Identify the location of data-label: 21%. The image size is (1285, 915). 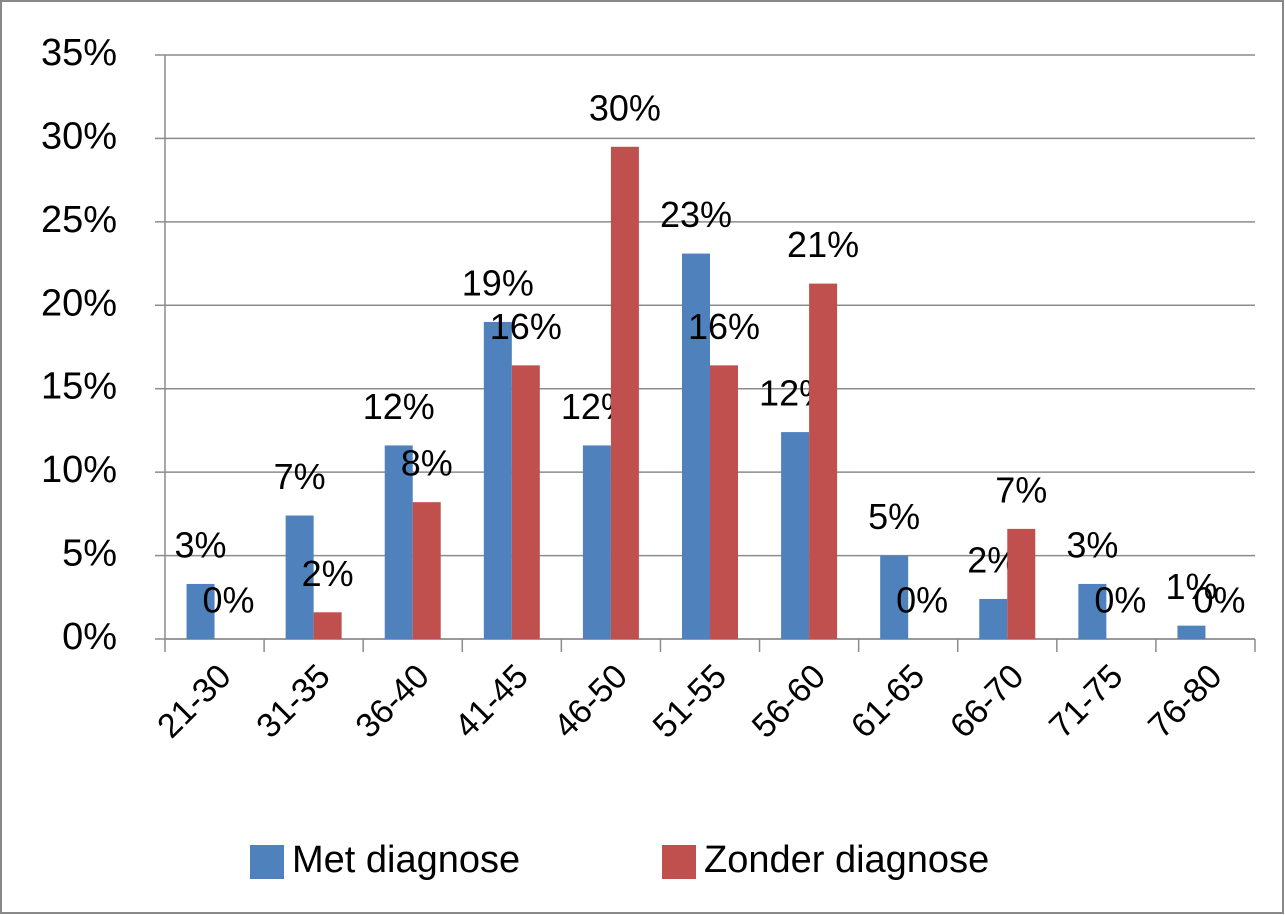
(823, 244).